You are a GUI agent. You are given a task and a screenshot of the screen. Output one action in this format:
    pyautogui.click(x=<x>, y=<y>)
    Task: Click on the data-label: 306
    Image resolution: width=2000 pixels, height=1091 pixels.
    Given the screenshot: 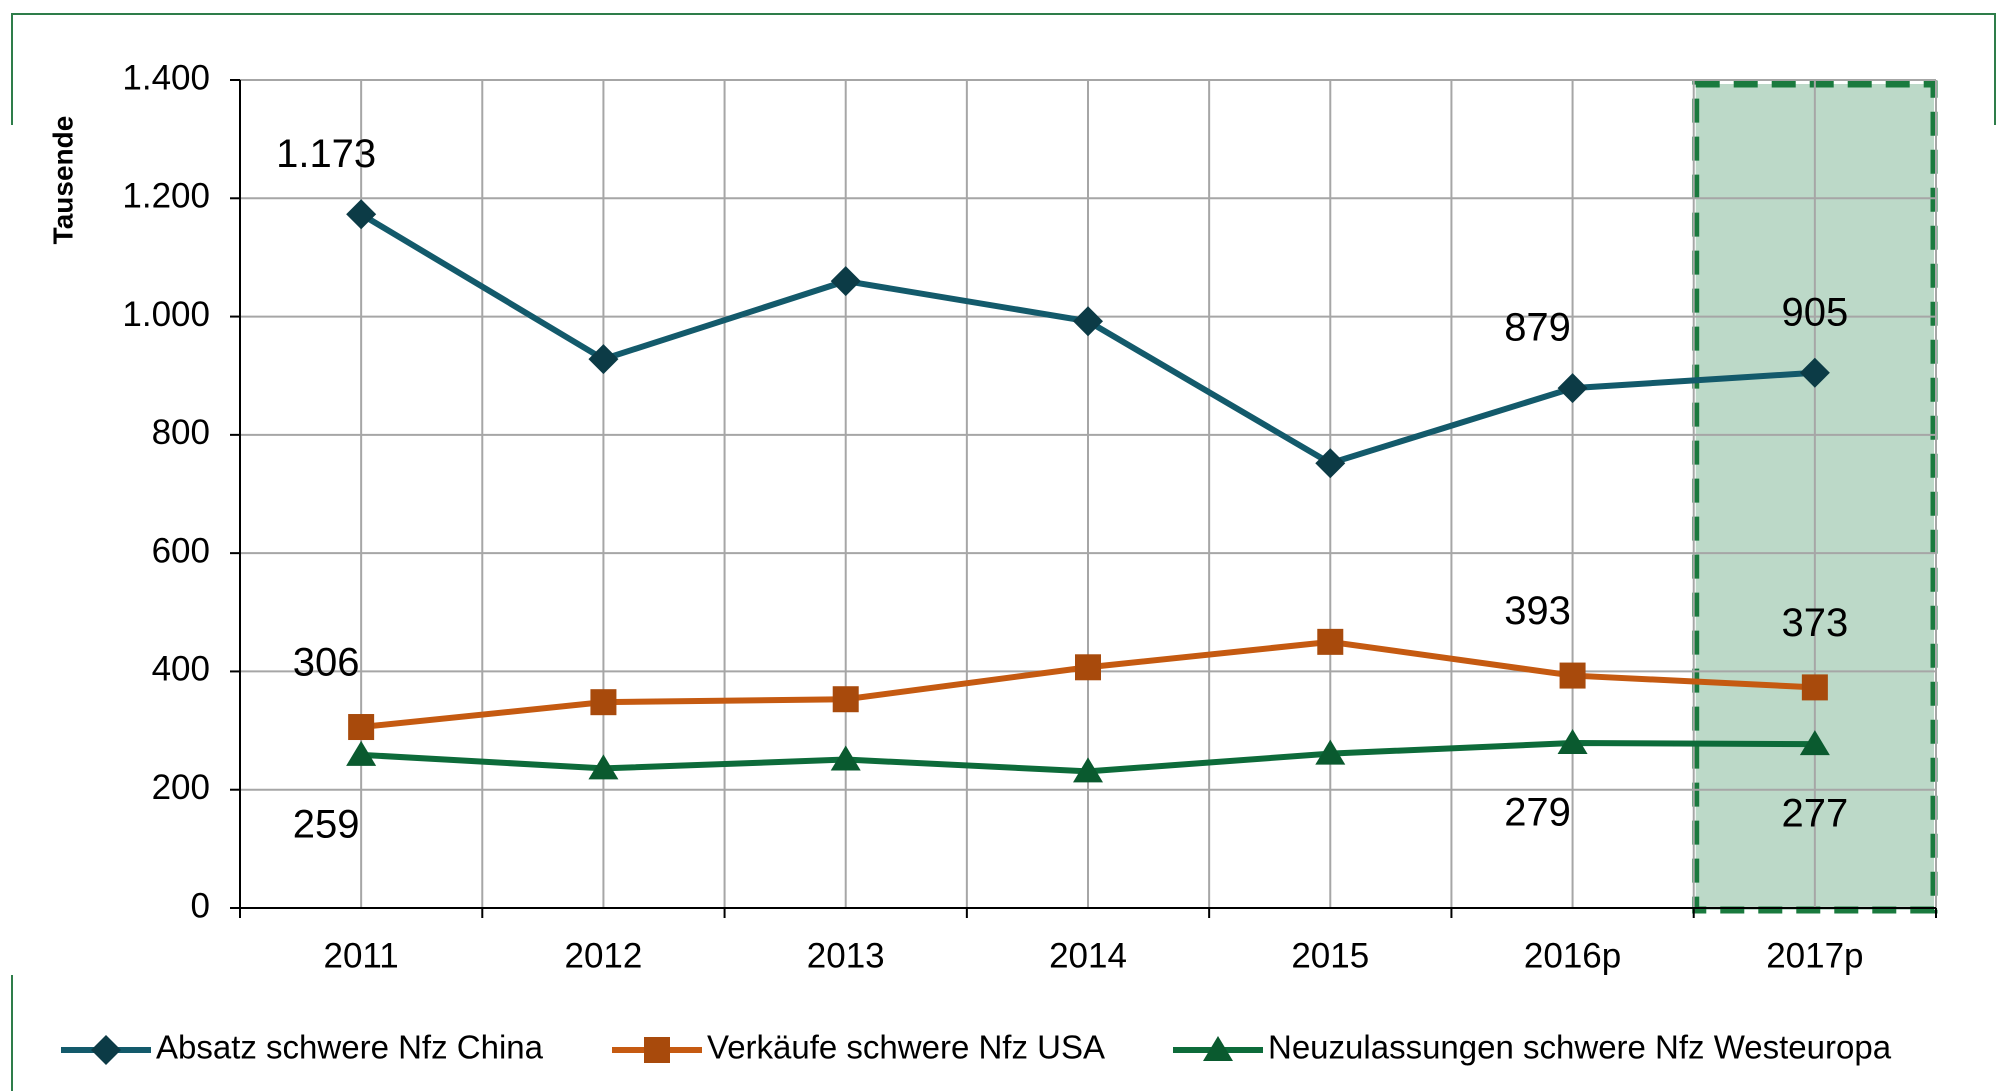 What is the action you would take?
    pyautogui.click(x=326, y=663)
    